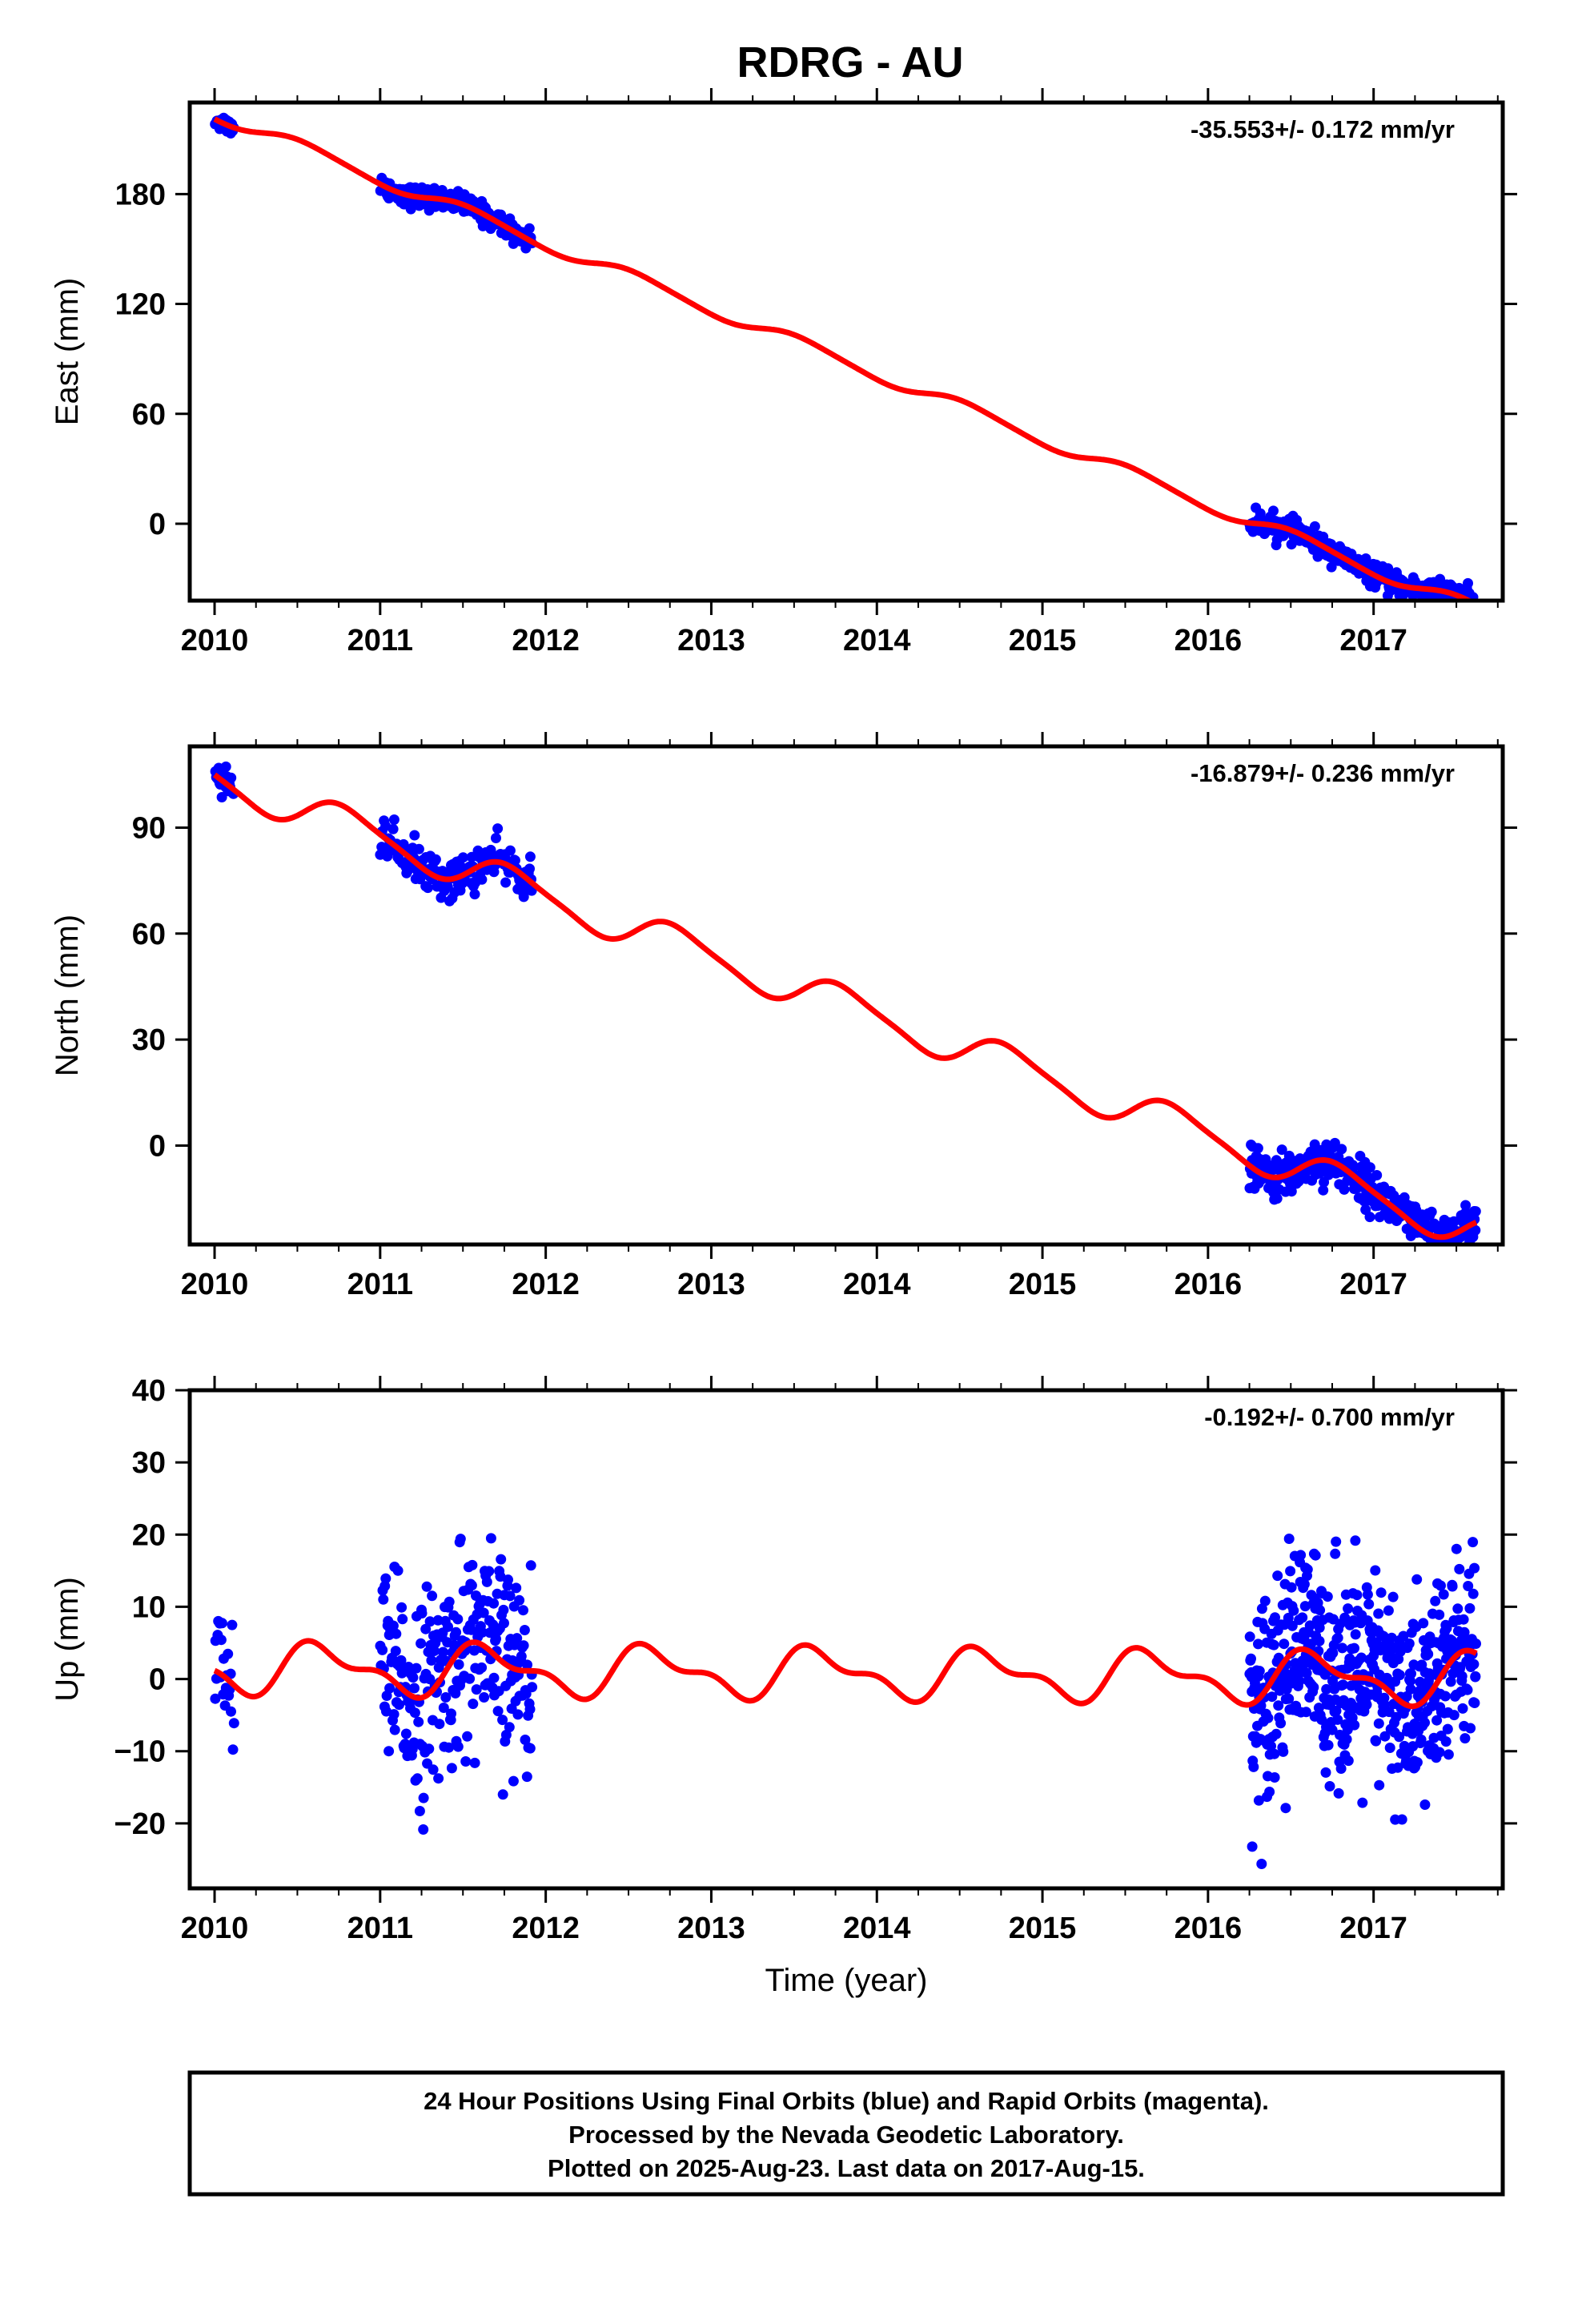 The image size is (1582, 2324). I want to click on y-axis-label: Up (mm), so click(67, 1639).